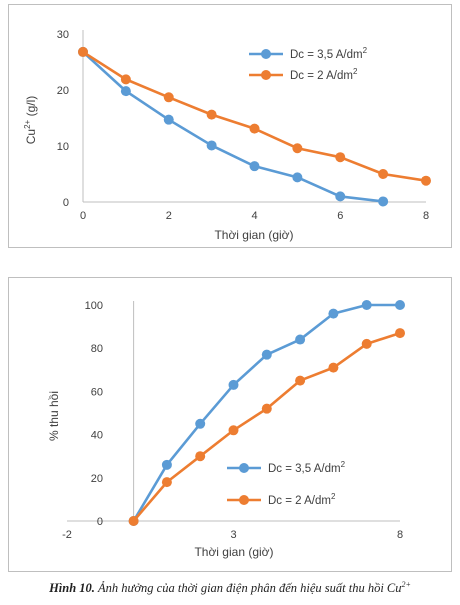 The image size is (460, 605). What do you see at coordinates (63, 147) in the screenshot?
I see `y-tick-label: 10` at bounding box center [63, 147].